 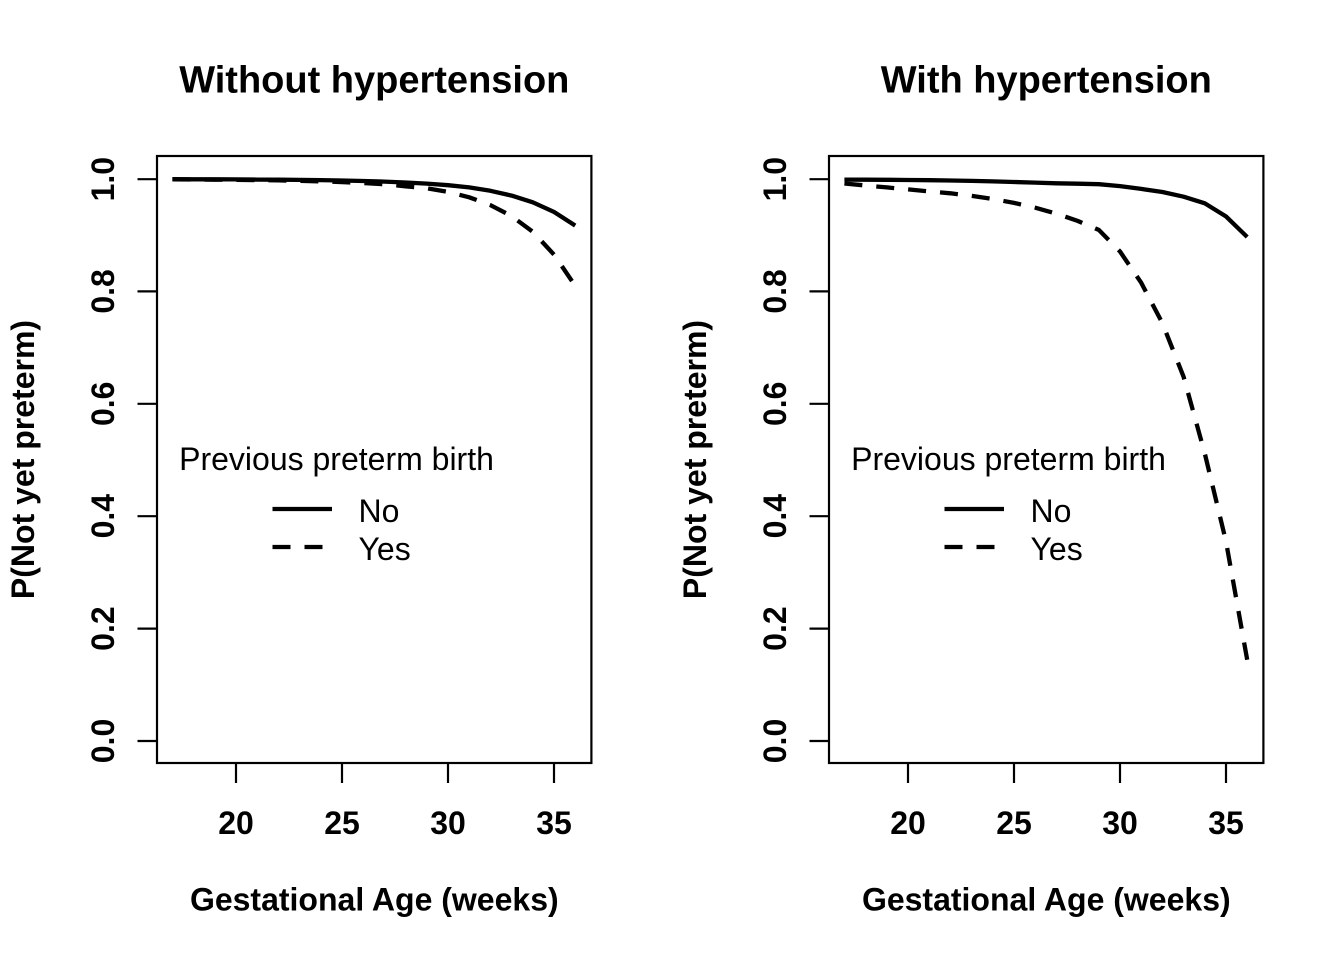 What do you see at coordinates (1046, 81) in the screenshot?
I see `svg-text: With hypertension` at bounding box center [1046, 81].